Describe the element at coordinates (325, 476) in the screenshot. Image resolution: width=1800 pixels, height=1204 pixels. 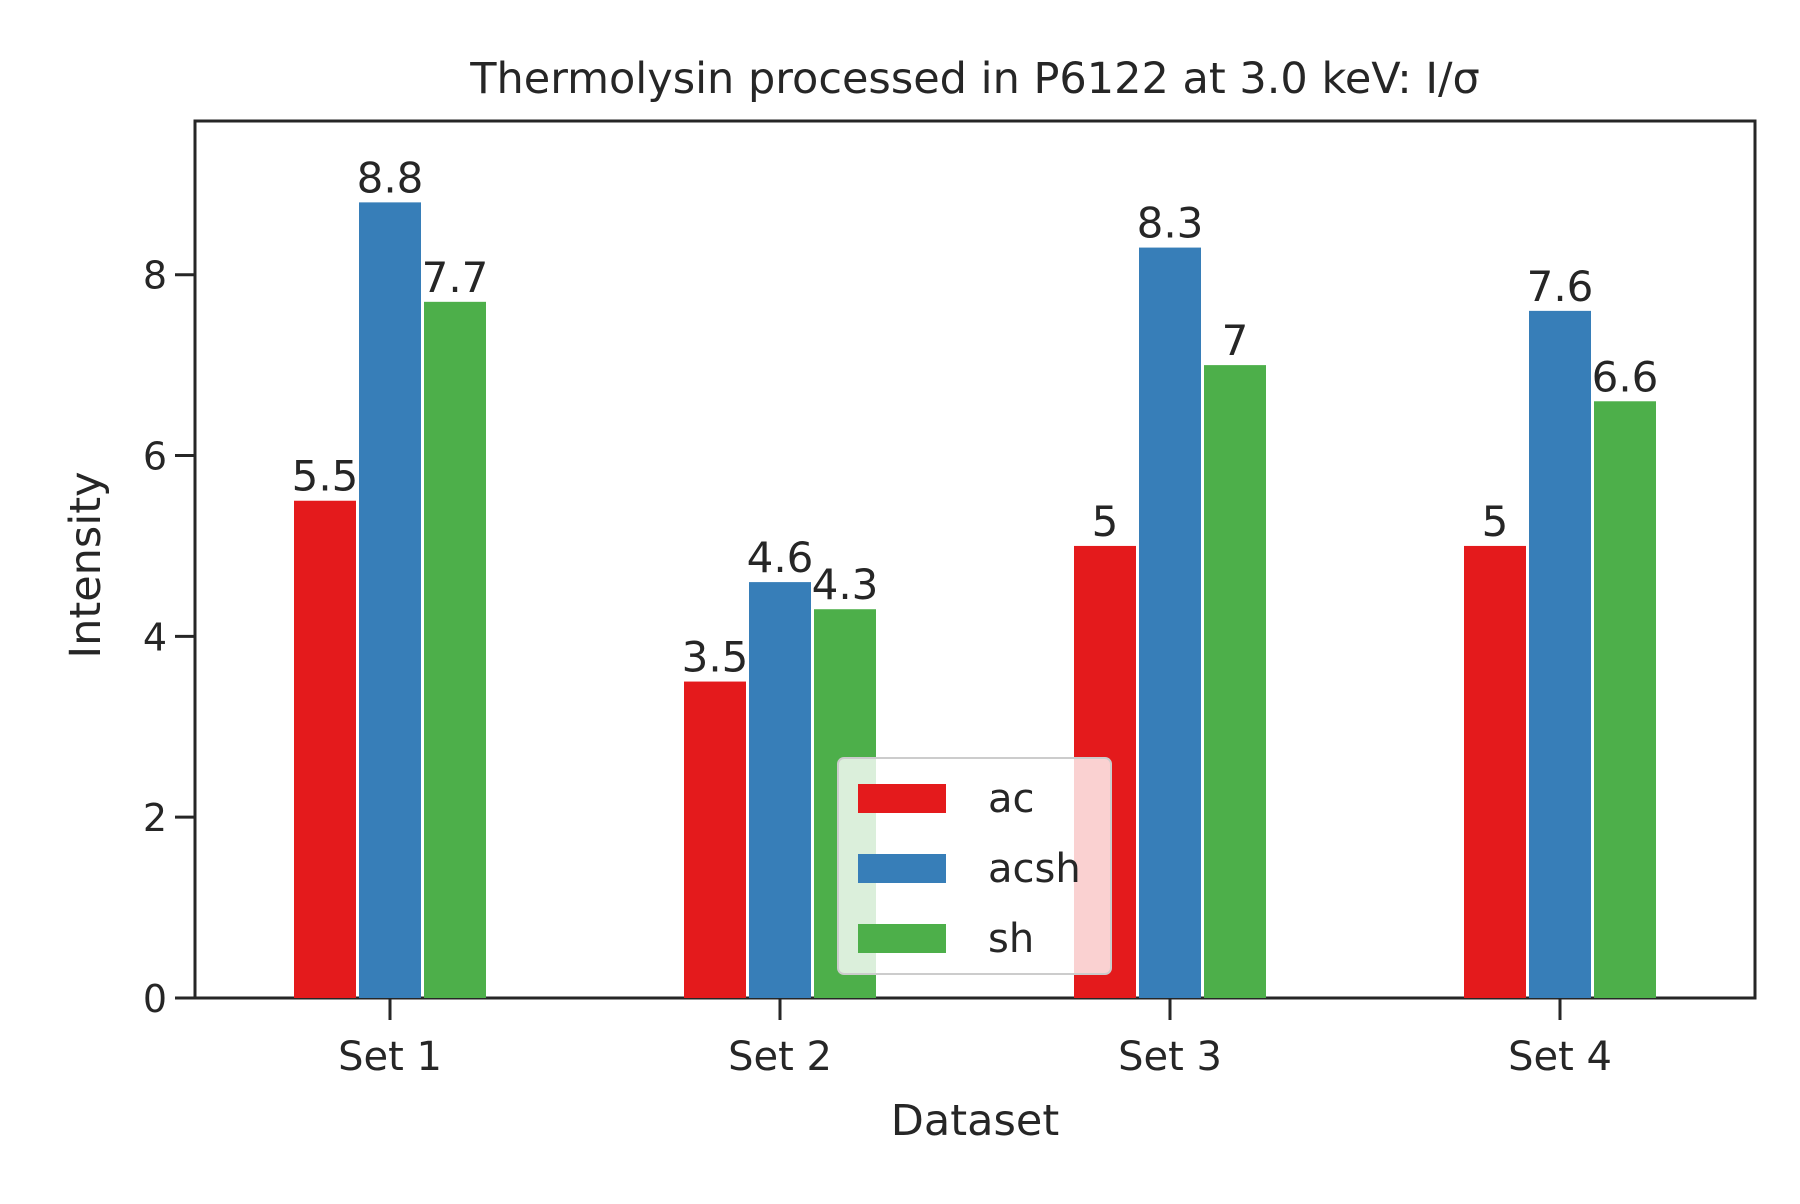
I see `bar-label-ac-0: 5.5` at that location.